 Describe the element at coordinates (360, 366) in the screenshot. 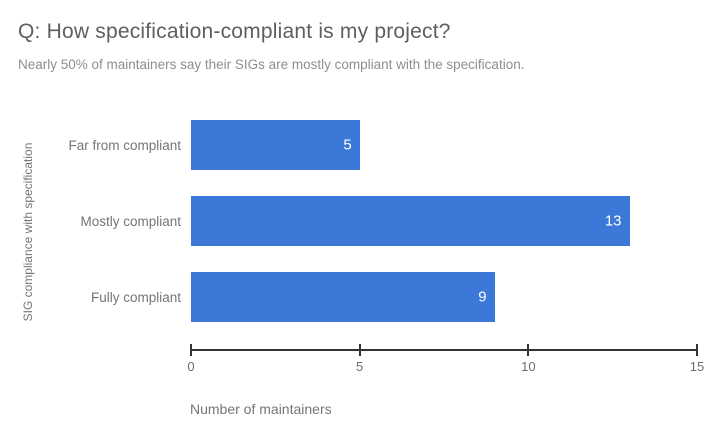

I see `x-axis-tick-label: 5` at that location.